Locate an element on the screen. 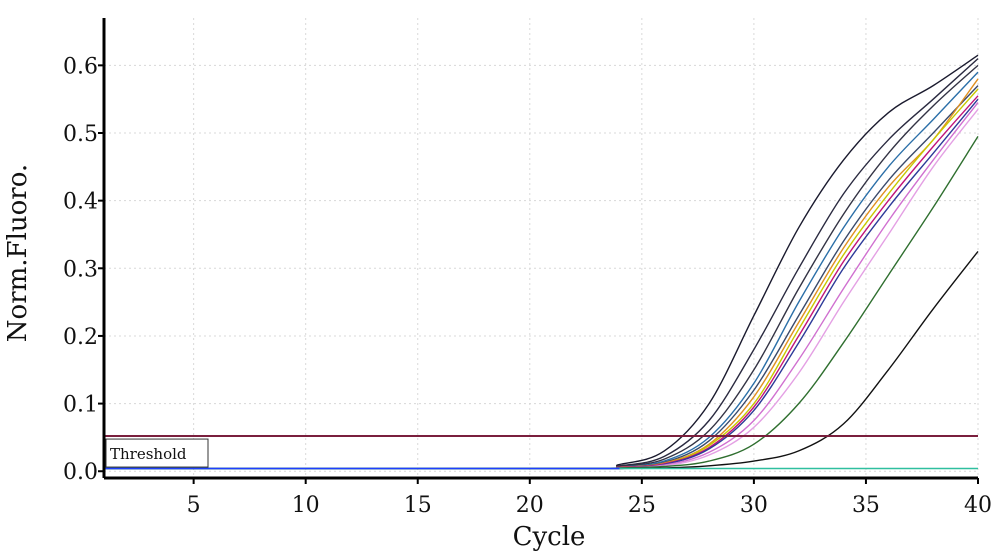 The height and width of the screenshot is (552, 1000). y-tick-label: 0.4 is located at coordinates (80, 202).